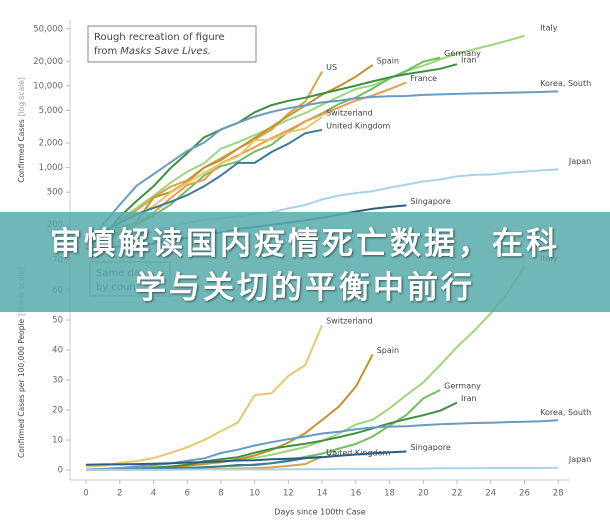 This screenshot has height=526, width=610. Describe the element at coordinates (85, 494) in the screenshot. I see `x-tick-label: 0` at that location.